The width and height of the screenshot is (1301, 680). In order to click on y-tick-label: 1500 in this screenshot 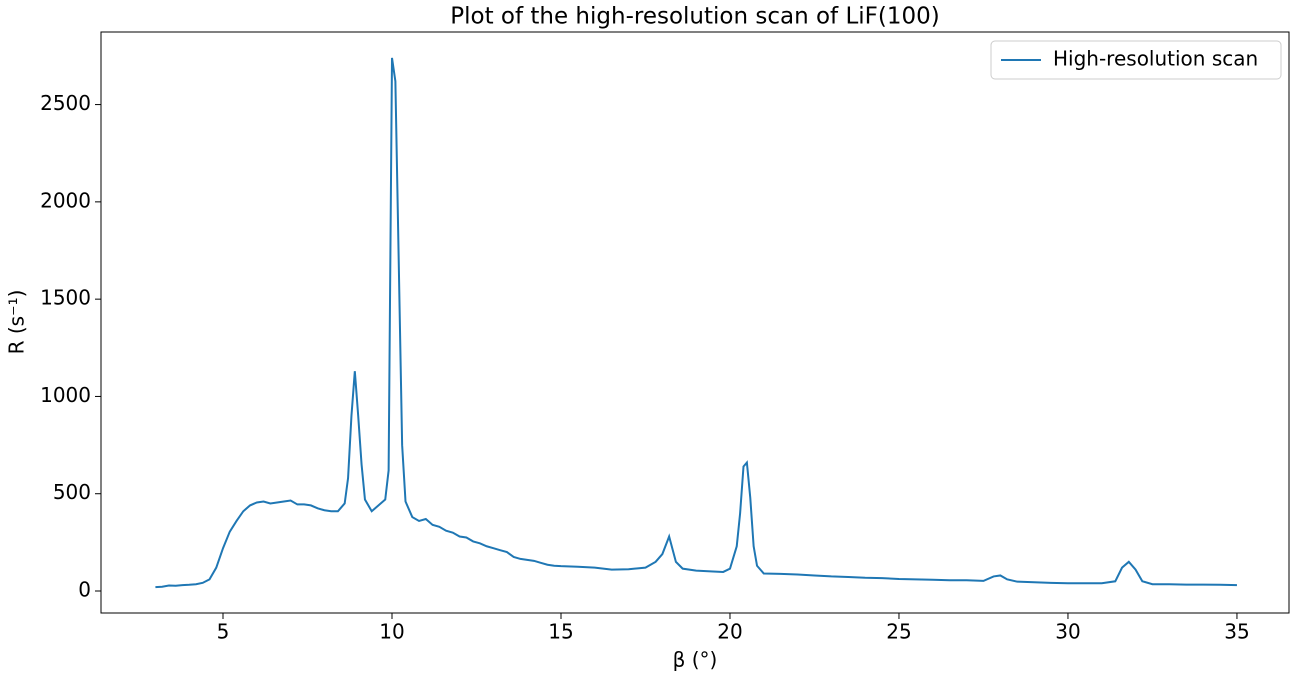, I will do `click(65, 298)`.